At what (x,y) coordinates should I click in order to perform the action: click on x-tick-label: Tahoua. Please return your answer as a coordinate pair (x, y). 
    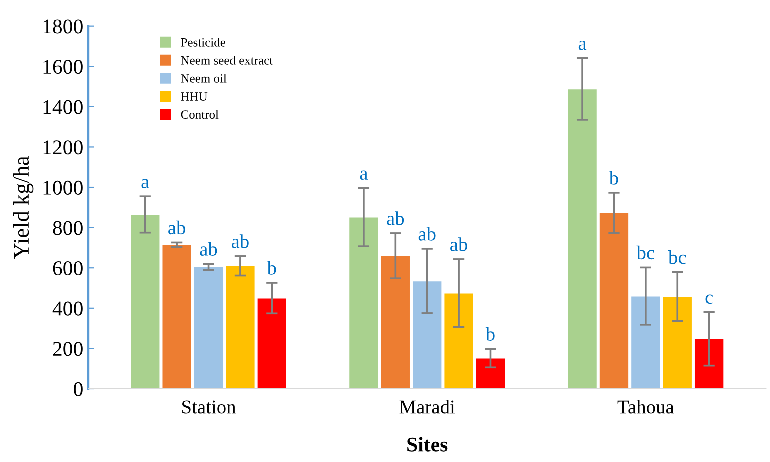
    Looking at the image, I should click on (646, 407).